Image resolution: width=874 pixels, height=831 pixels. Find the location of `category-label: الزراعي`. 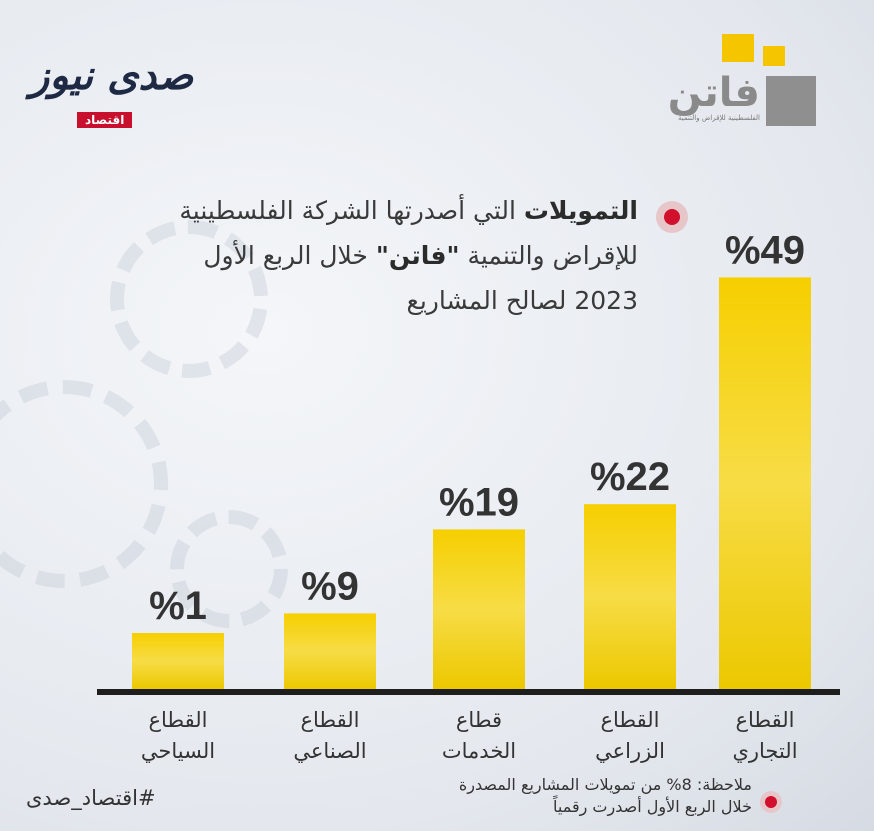

category-label: الزراعي is located at coordinates (630, 751).